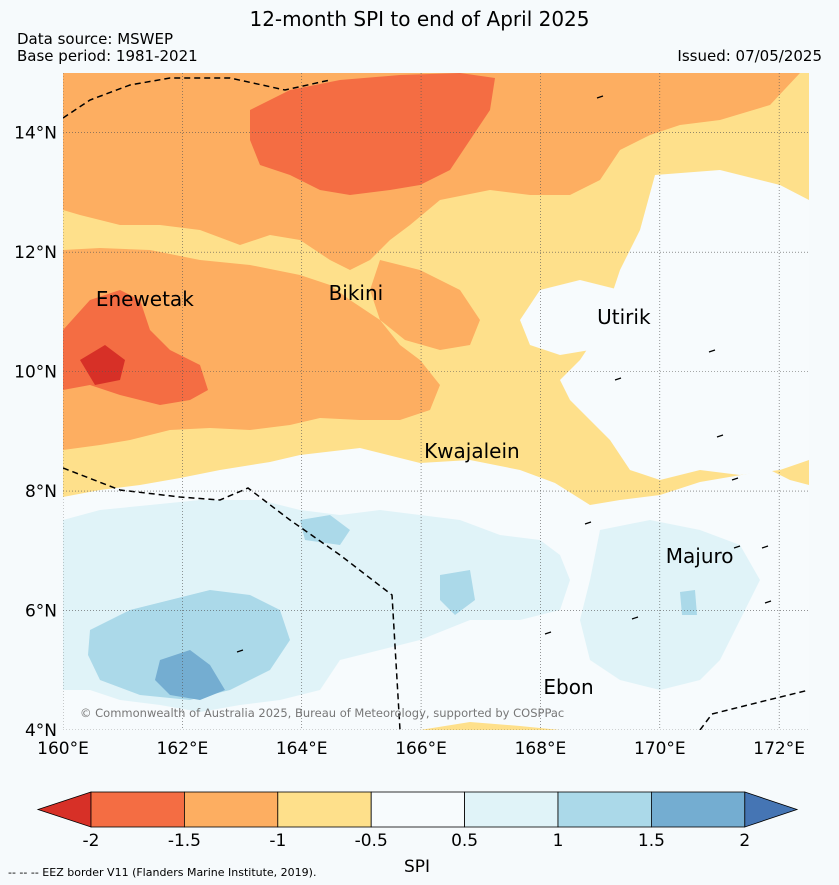  Describe the element at coordinates (419, 19) in the screenshot. I see `map-title: 12-month SPI to end of April 2025` at that location.